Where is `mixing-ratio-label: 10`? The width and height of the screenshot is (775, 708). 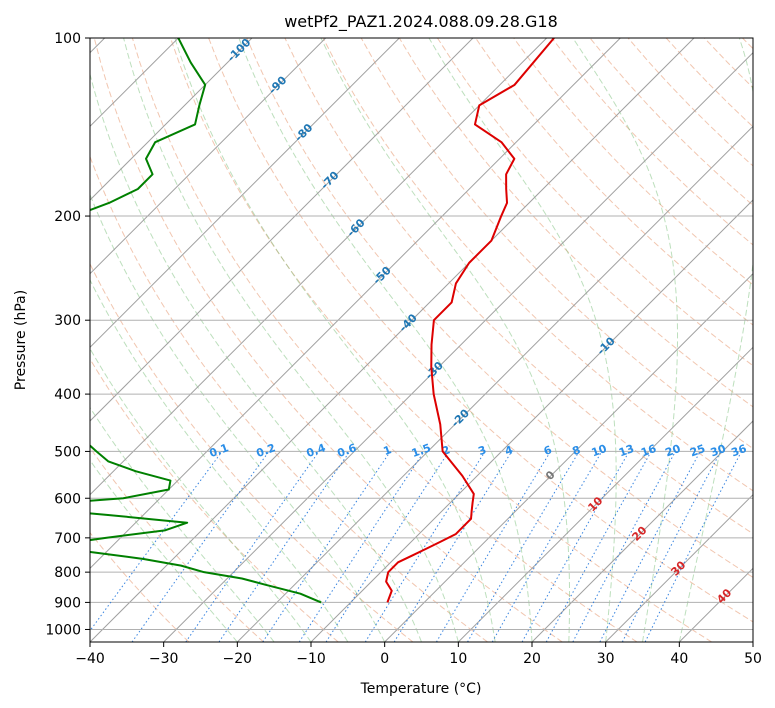 mixing-ratio-label: 10 is located at coordinates (599, 451).